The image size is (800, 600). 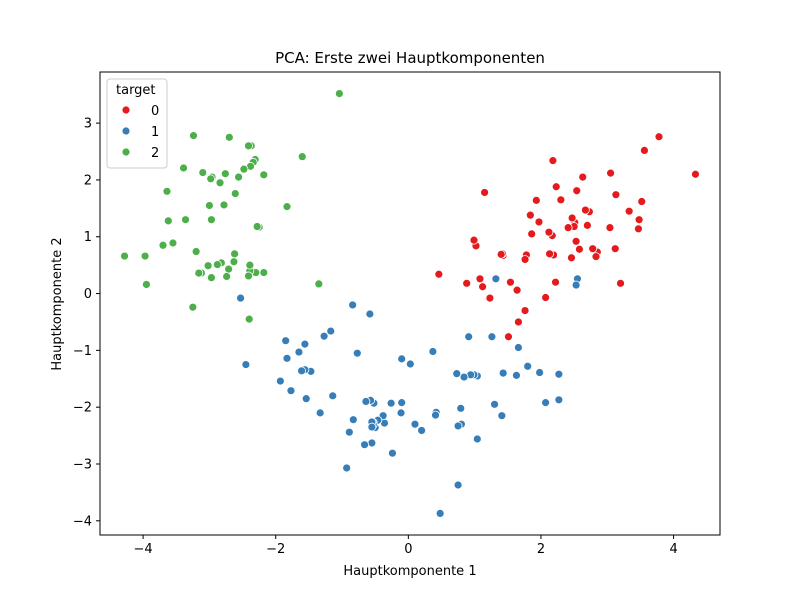 I want to click on y-tick-label: 2, so click(x=88, y=180).